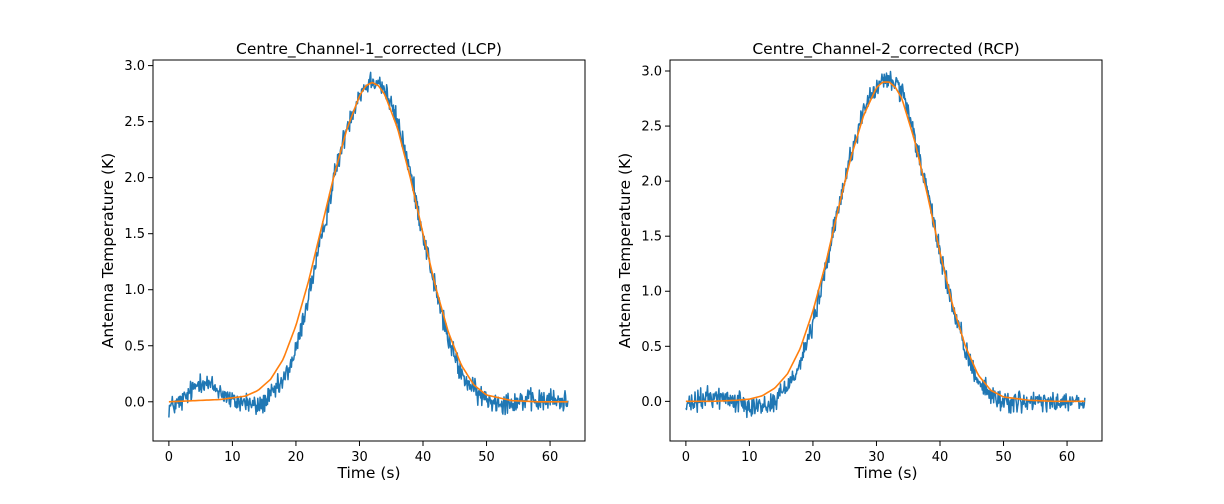  Describe the element at coordinates (369, 49) in the screenshot. I see `chart-title: Centre_Channel-1_corrected (LCP)` at that location.